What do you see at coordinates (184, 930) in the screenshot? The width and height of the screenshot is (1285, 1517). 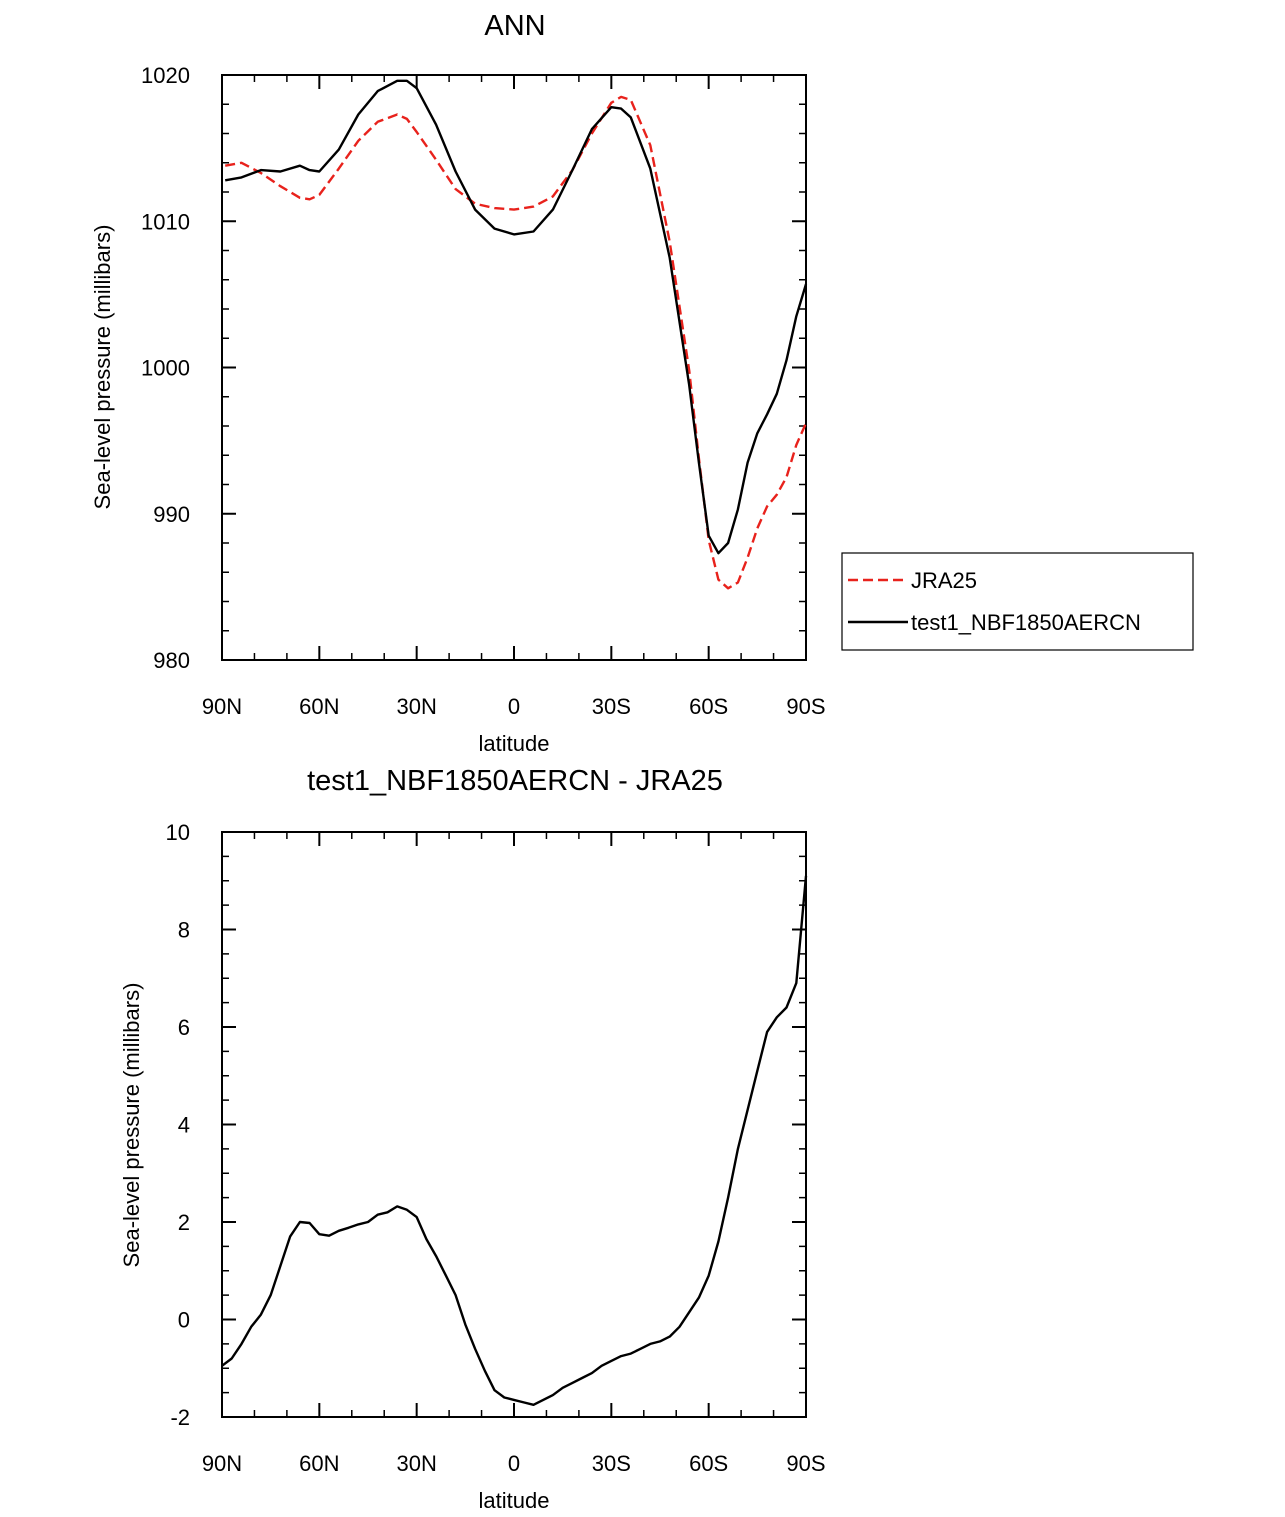 I see `y-tick-label: 8` at bounding box center [184, 930].